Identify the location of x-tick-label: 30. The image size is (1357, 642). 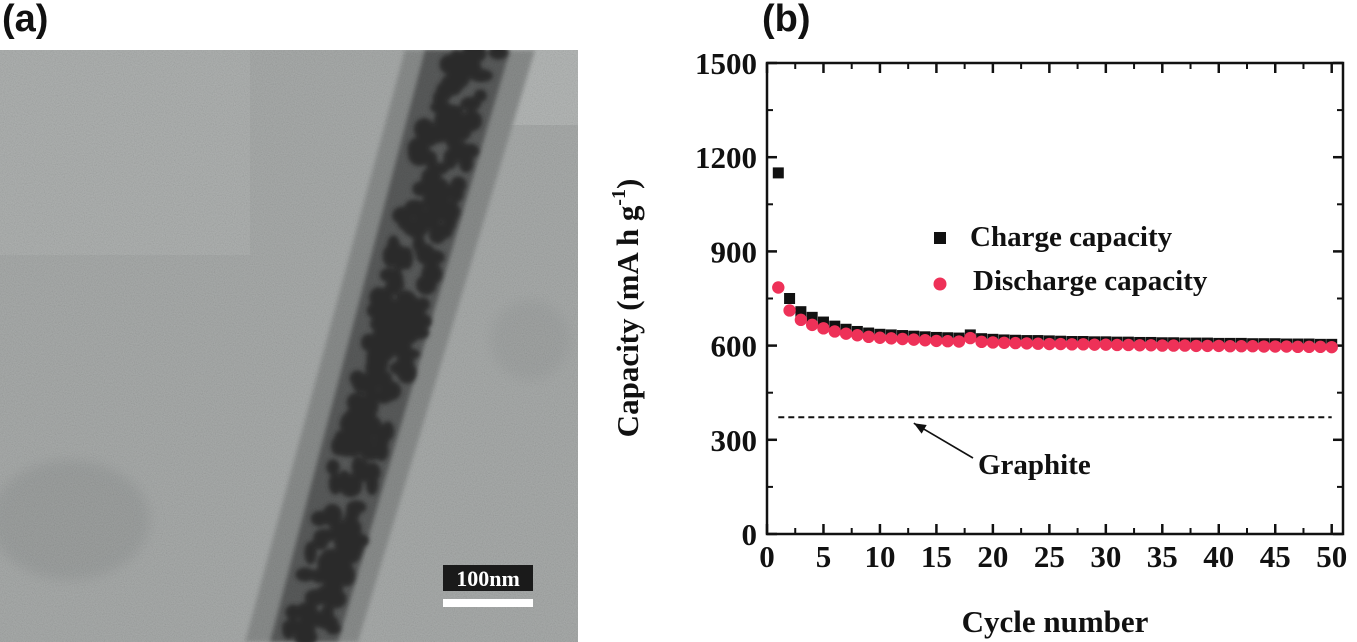
(1105, 556).